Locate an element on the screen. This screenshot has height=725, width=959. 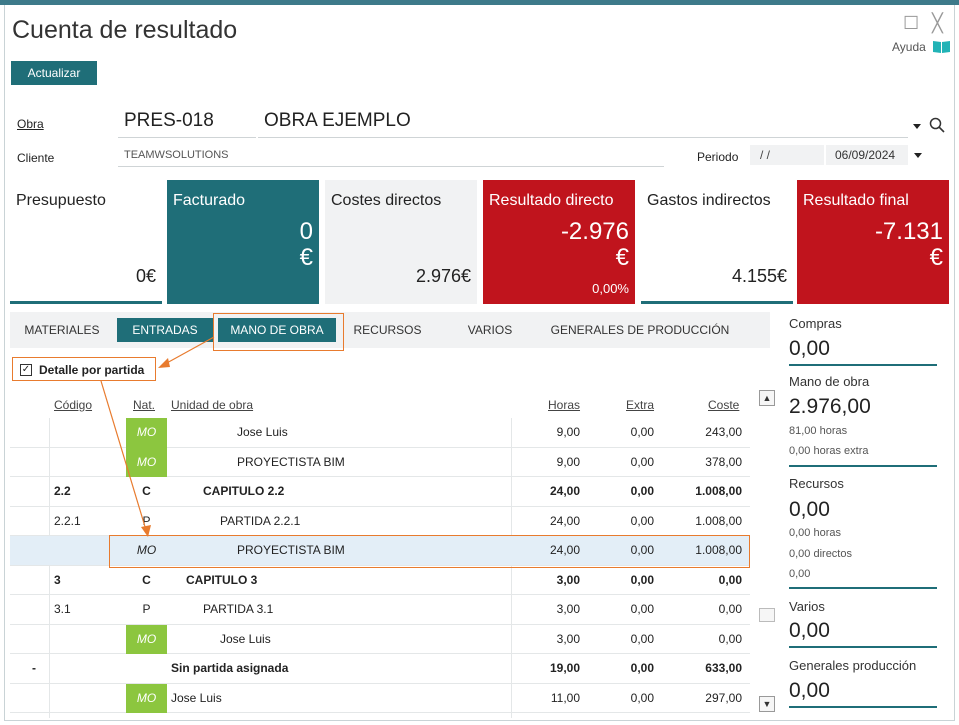
scroll-up-button: ▲ is located at coordinates (767, 398).